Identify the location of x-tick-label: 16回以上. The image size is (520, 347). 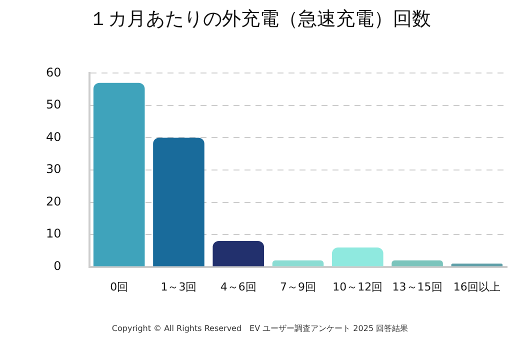
(476, 287).